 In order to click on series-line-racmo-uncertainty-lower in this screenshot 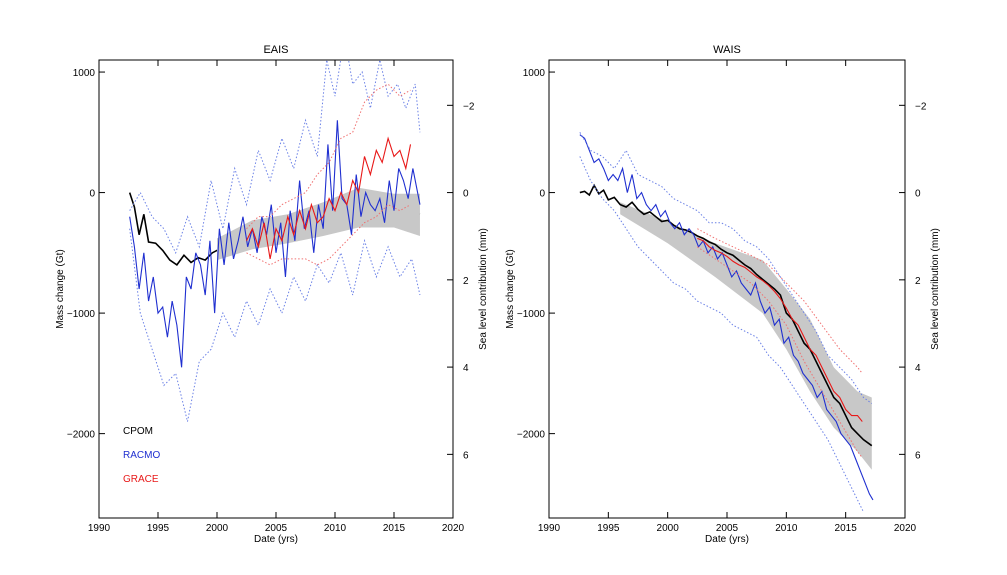, I will do `click(275, 325)`.